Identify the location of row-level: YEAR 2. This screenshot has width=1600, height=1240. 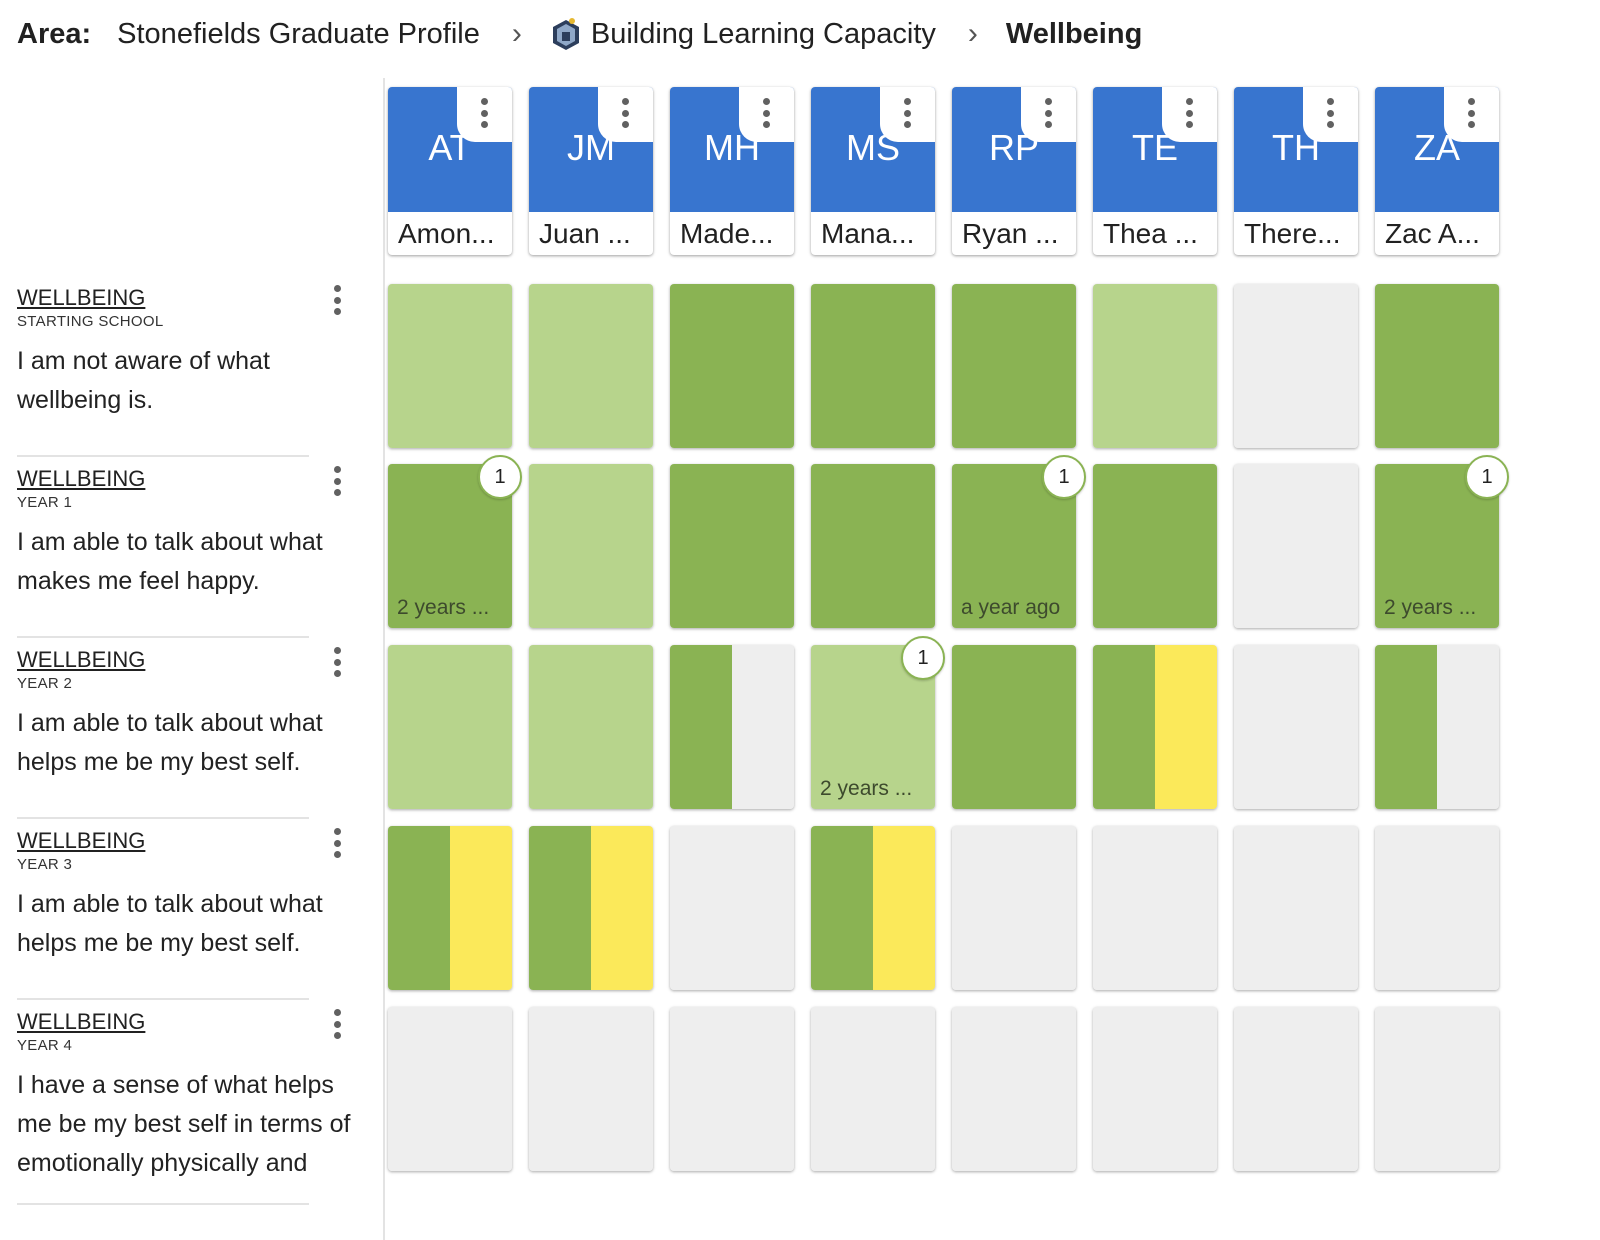
(45, 683).